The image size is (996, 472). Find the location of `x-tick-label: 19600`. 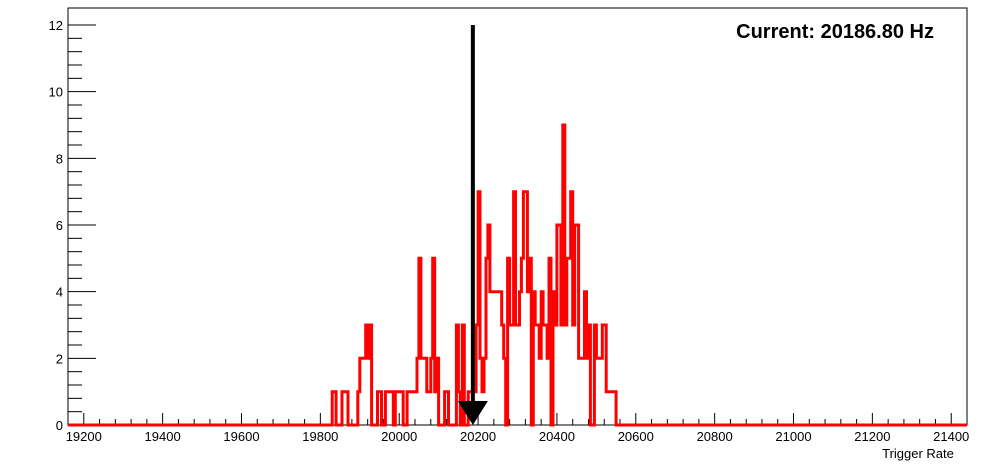

x-tick-label: 19600 is located at coordinates (241, 436).